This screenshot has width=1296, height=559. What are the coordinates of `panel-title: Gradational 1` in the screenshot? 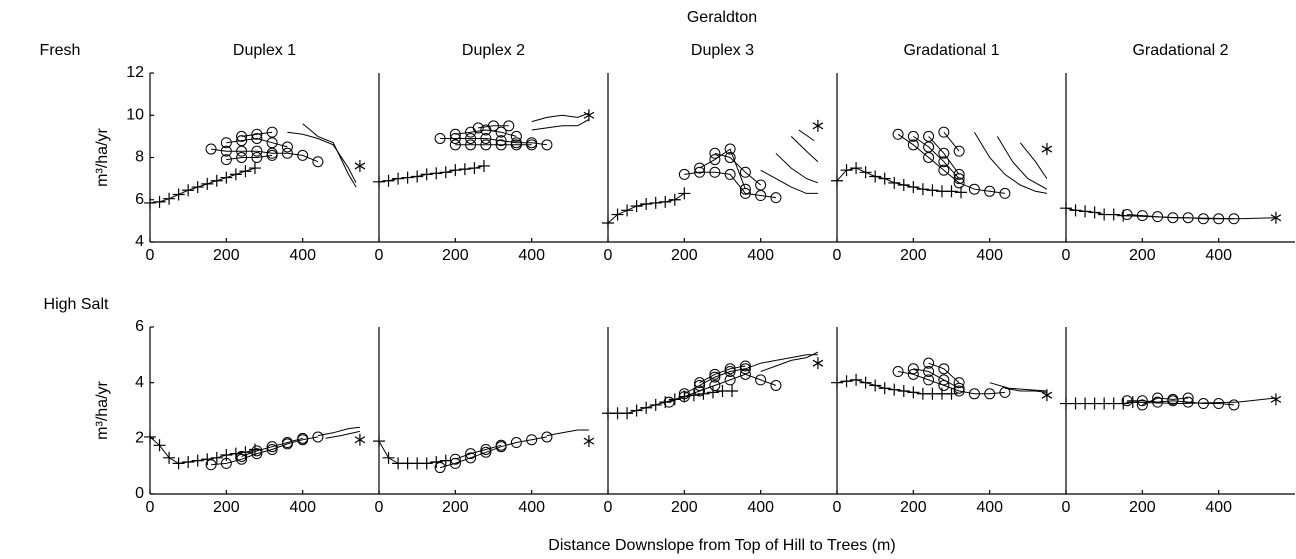 It's located at (951, 50).